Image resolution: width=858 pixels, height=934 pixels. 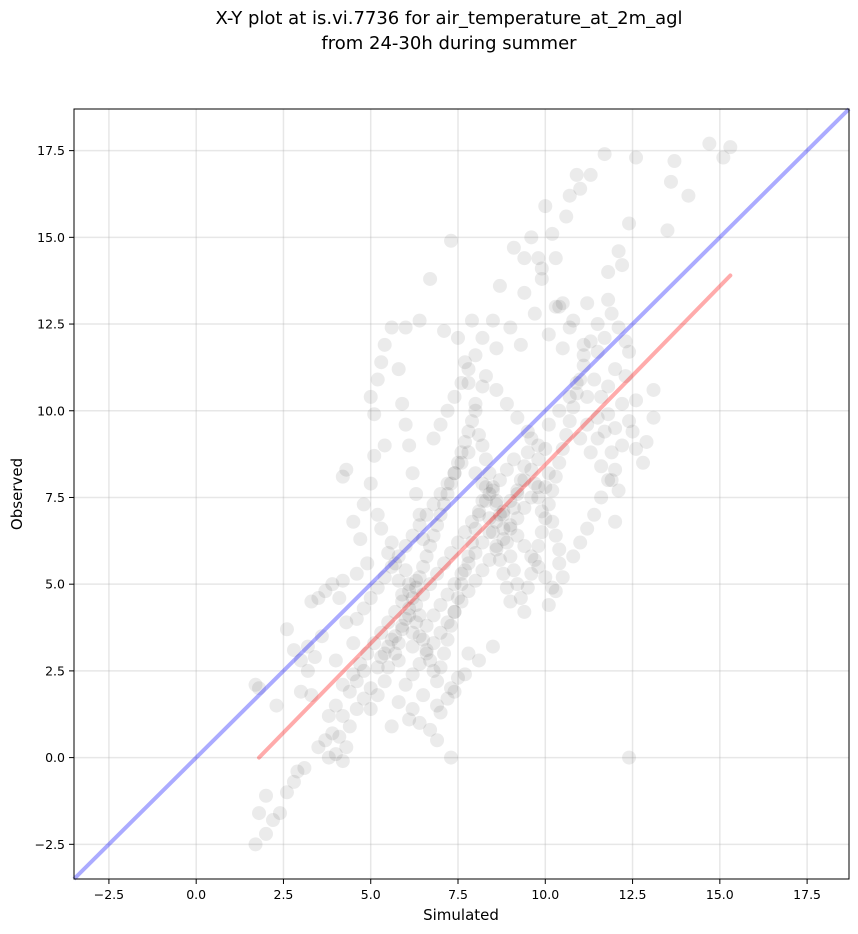 I want to click on y-axis-label: Observed, so click(x=17, y=494).